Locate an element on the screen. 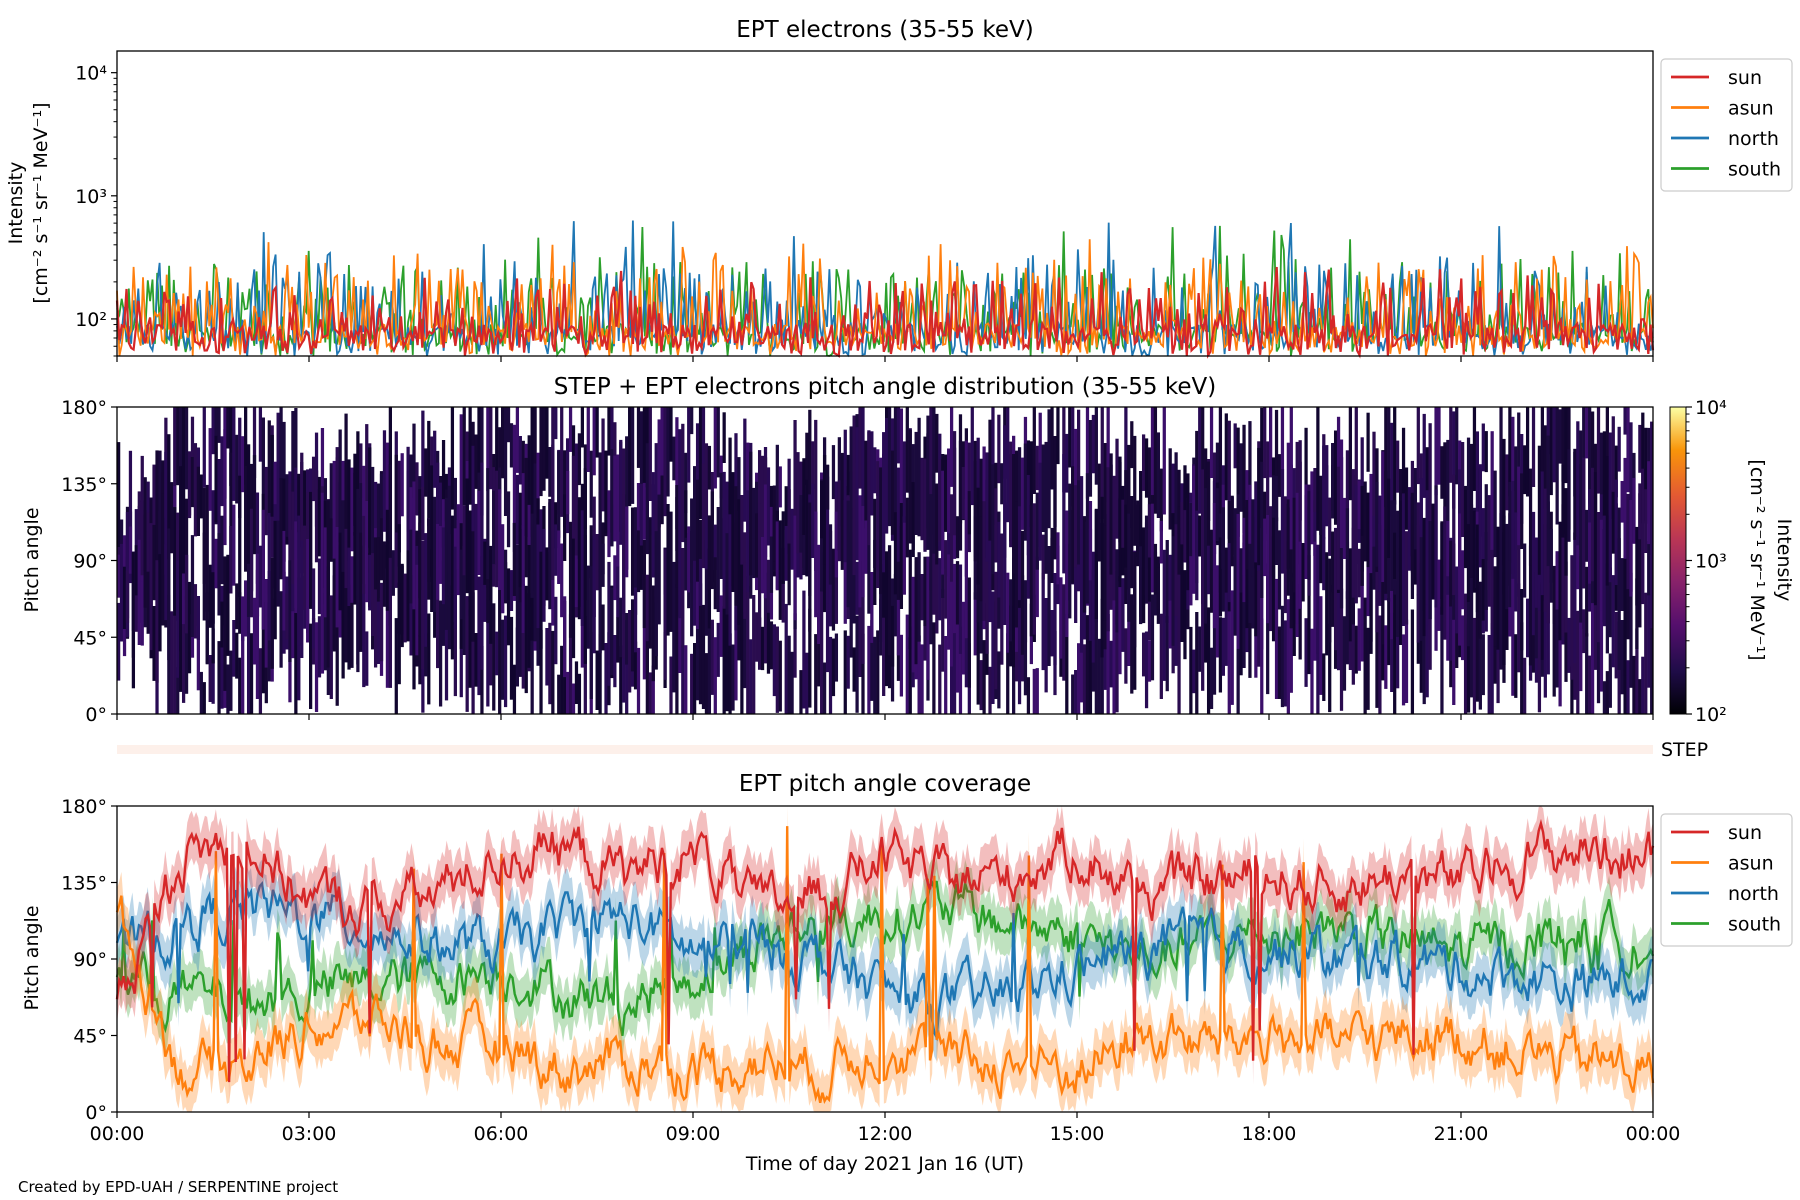 The image size is (1800, 1200). intensity-ytick-label: 10² is located at coordinates (91, 320).